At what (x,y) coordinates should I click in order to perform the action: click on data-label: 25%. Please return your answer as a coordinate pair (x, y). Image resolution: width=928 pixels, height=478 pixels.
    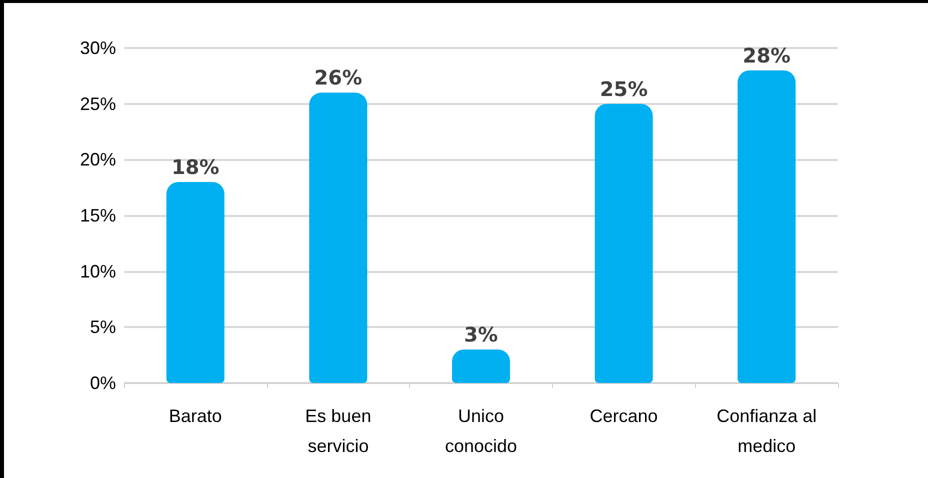
    Looking at the image, I should click on (624, 88).